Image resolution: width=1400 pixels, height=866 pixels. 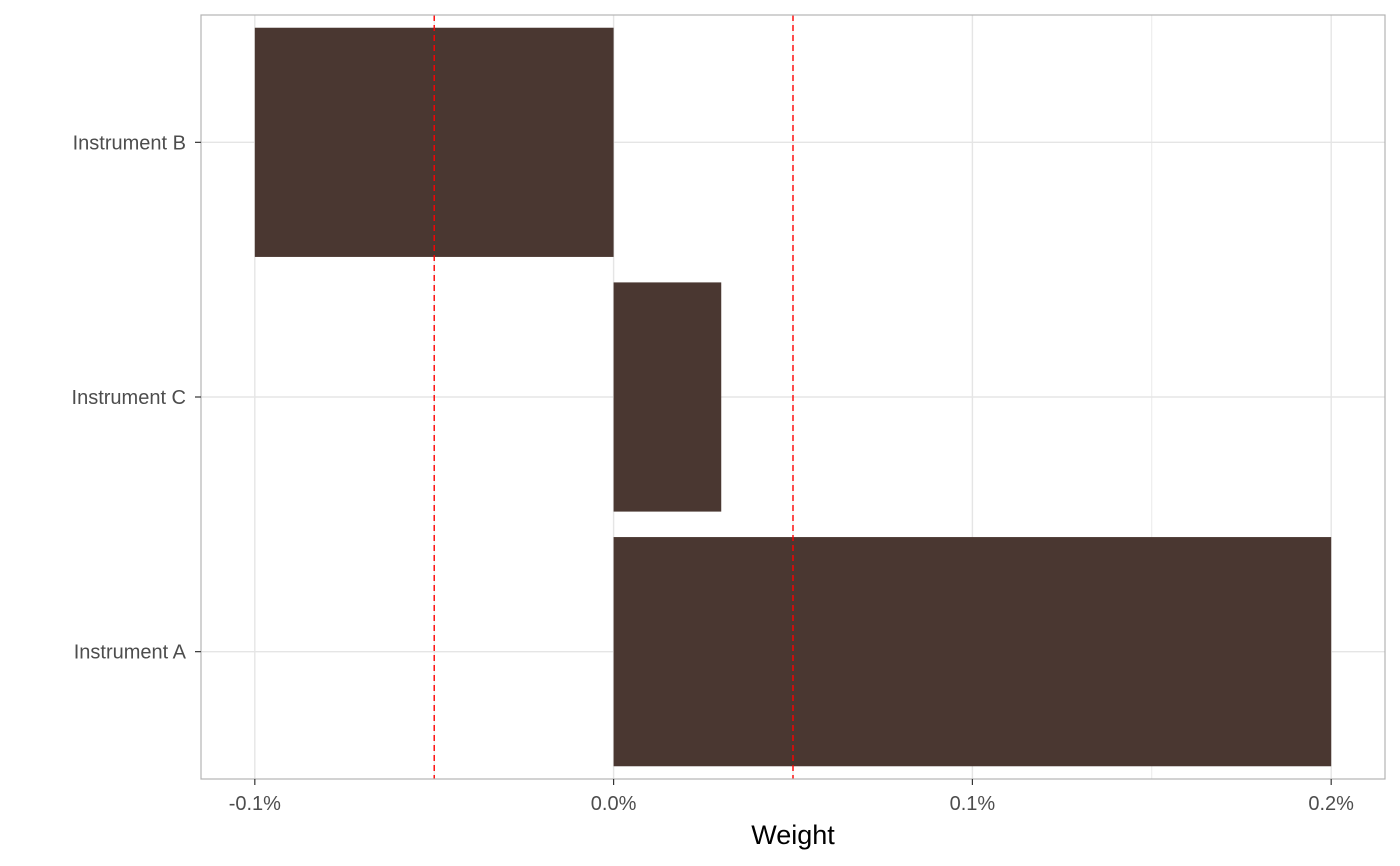 What do you see at coordinates (973, 804) in the screenshot?
I see `x-tick-label: 0.1%` at bounding box center [973, 804].